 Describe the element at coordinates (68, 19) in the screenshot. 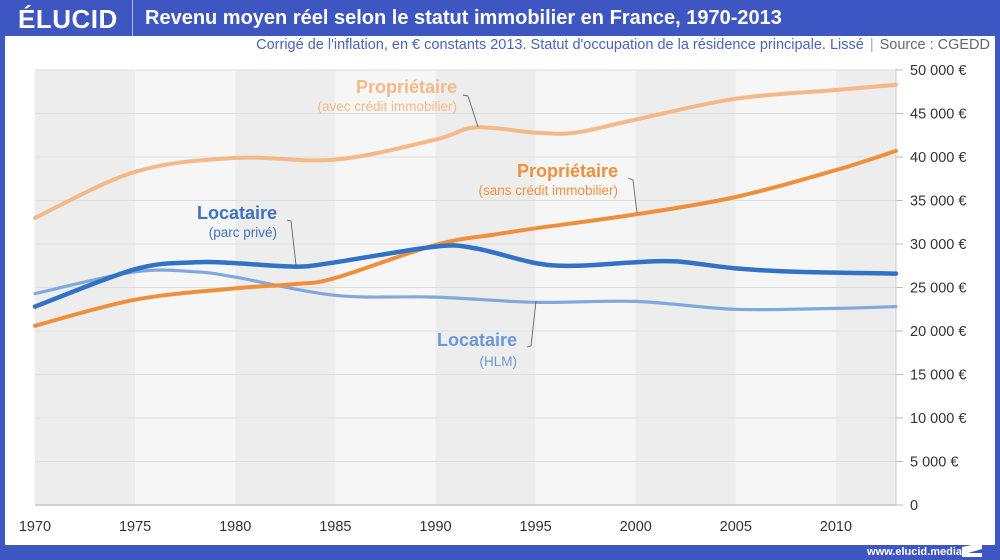

I see `elucid-logo: ÉLUCID` at that location.